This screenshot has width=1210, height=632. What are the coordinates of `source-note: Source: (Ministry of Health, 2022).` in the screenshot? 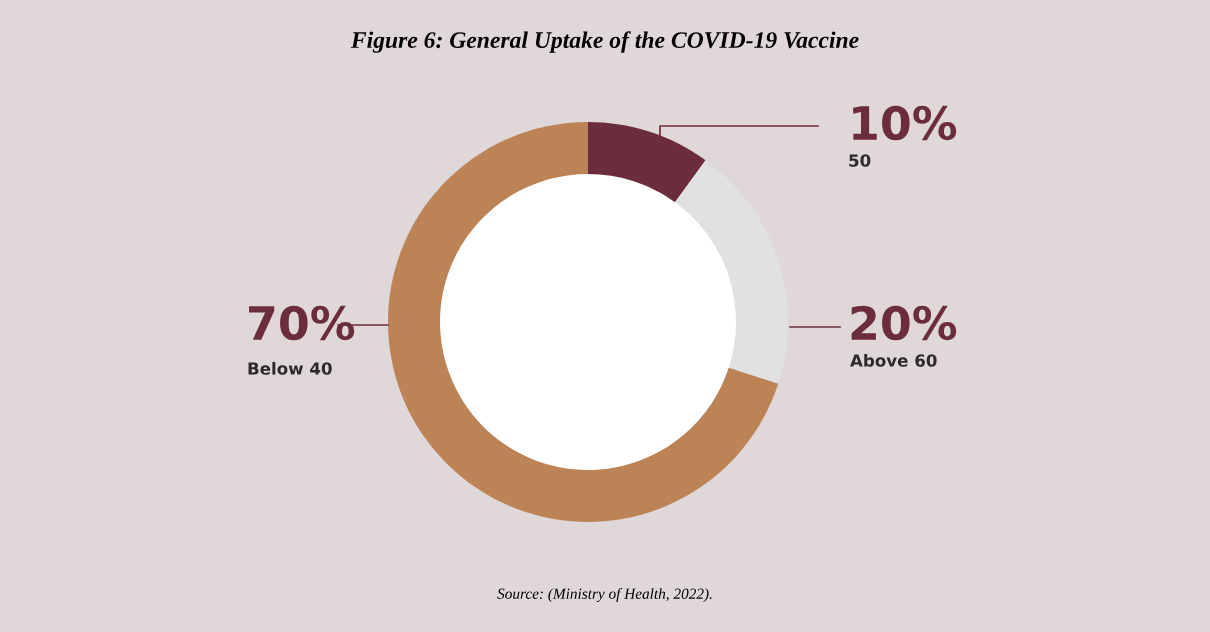 It's located at (604, 595).